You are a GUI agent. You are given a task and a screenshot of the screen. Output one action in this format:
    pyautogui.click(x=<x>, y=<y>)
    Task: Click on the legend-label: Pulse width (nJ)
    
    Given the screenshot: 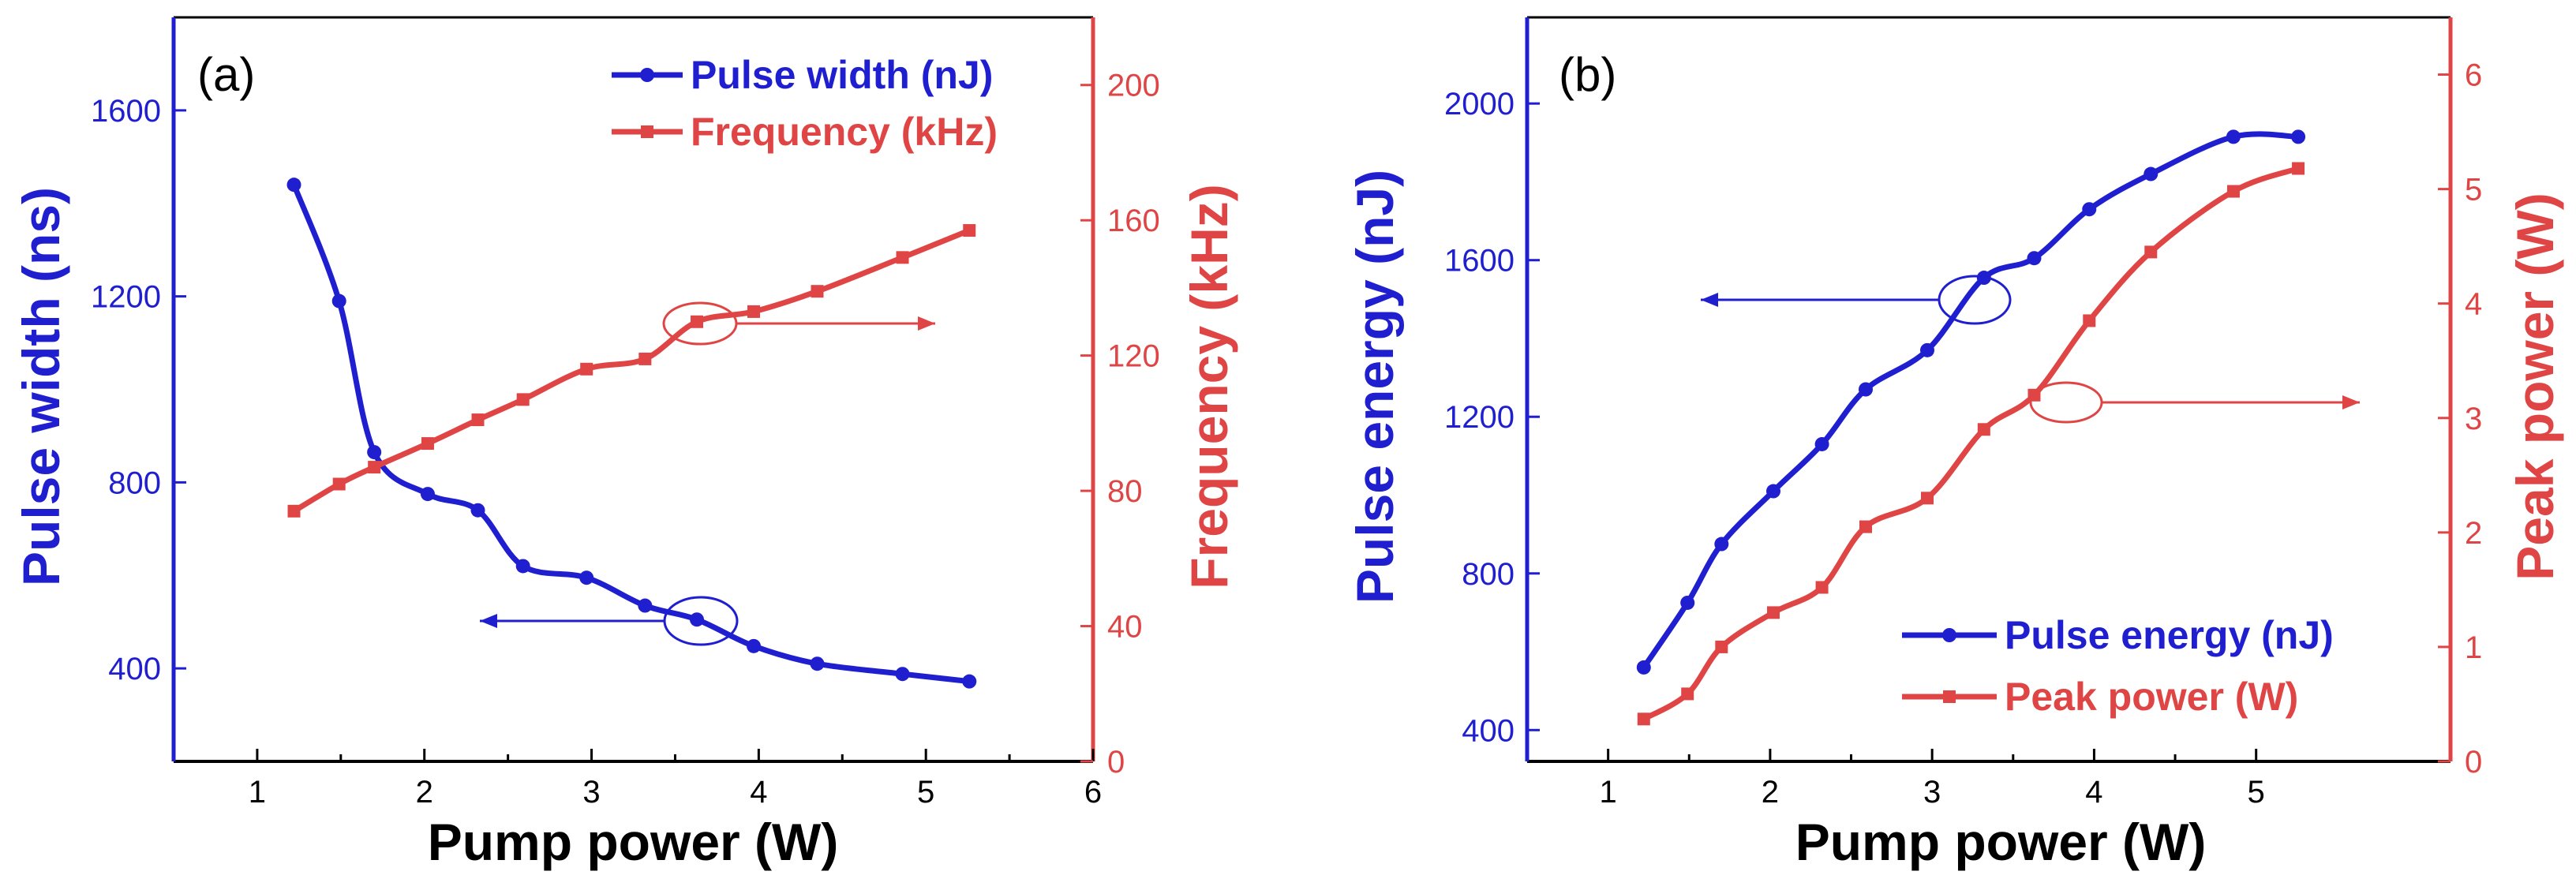 What is the action you would take?
    pyautogui.click(x=842, y=75)
    